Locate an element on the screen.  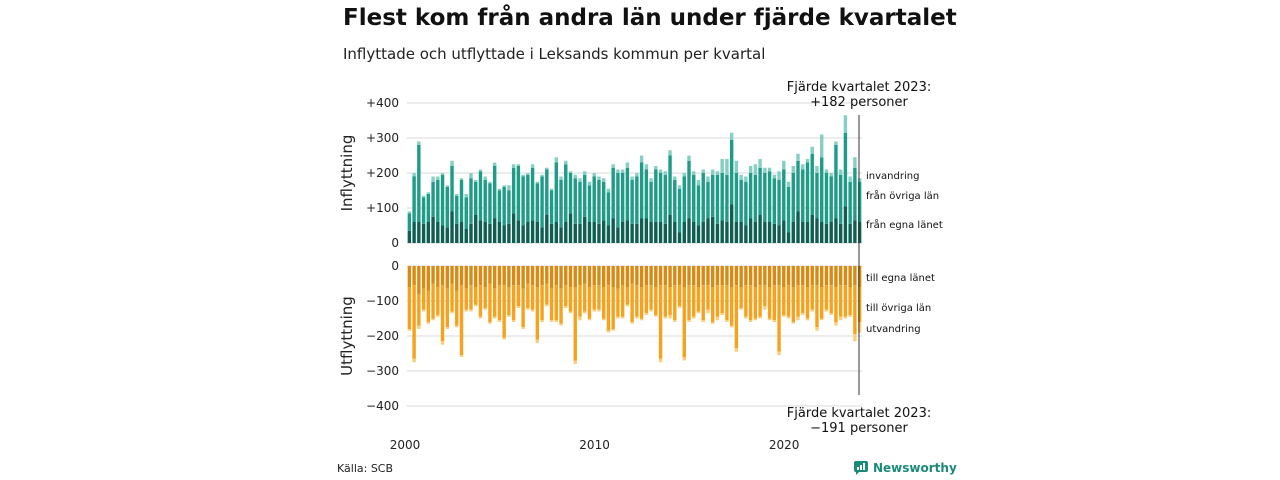
y-tick-label: 0 is located at coordinates (395, 243).